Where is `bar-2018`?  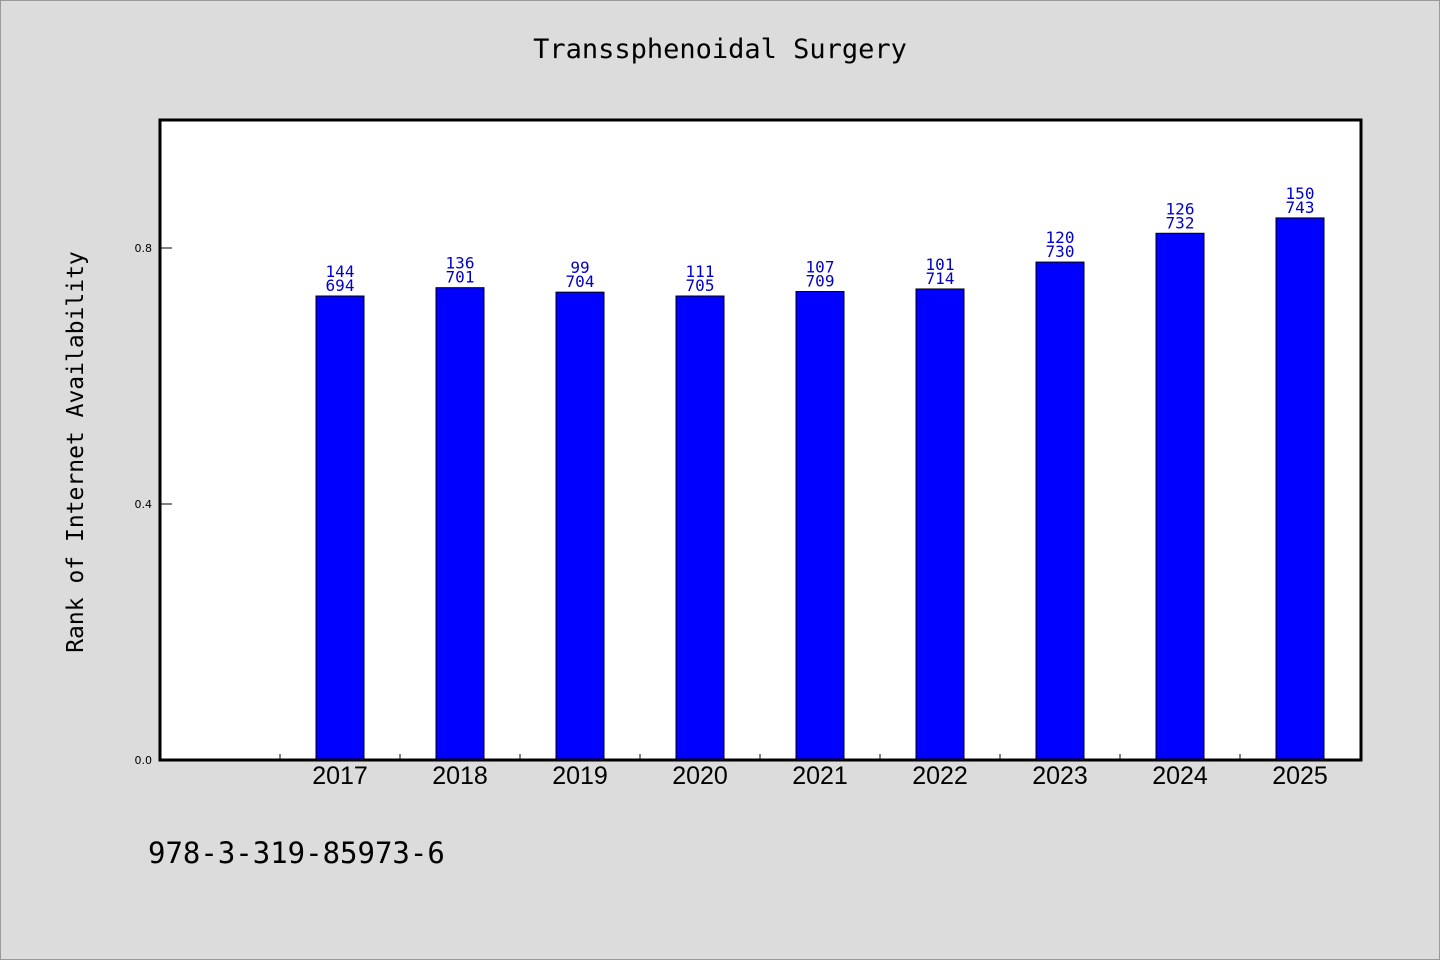
bar-2018 is located at coordinates (460, 524).